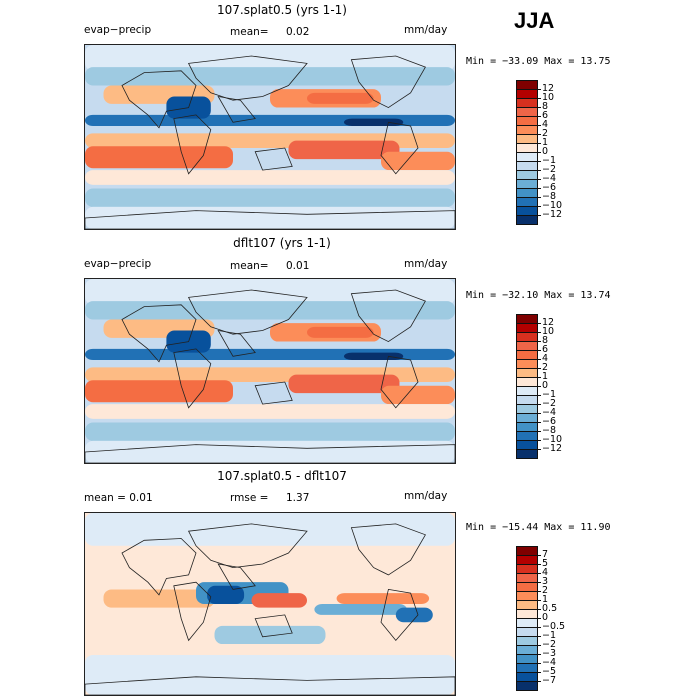 This screenshot has height=700, width=700. Describe the element at coordinates (118, 498) in the screenshot. I see `panel-3-left-label: mean = 0.01` at that location.